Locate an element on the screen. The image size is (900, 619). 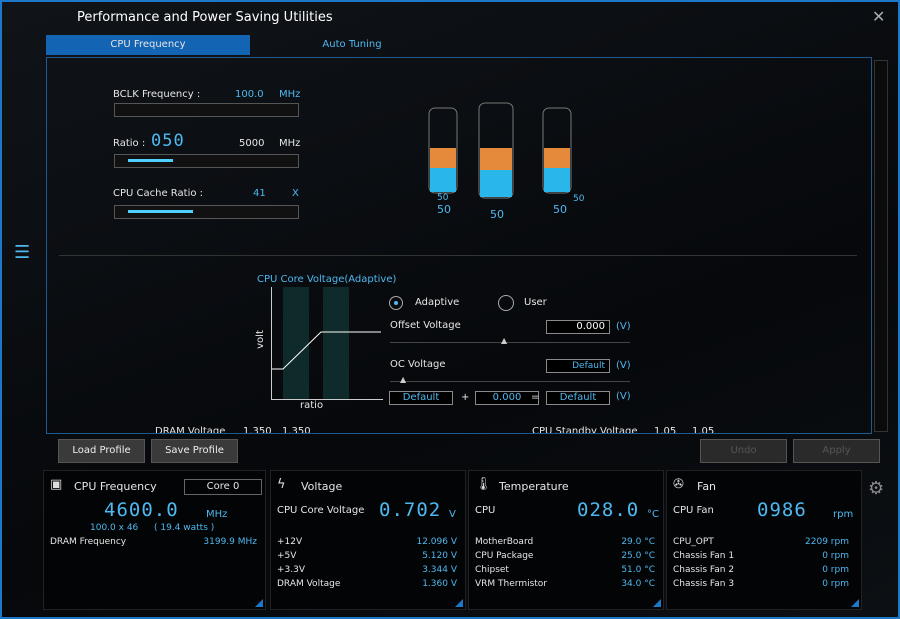
row-label: VRM Thermistor is located at coordinates (511, 584).